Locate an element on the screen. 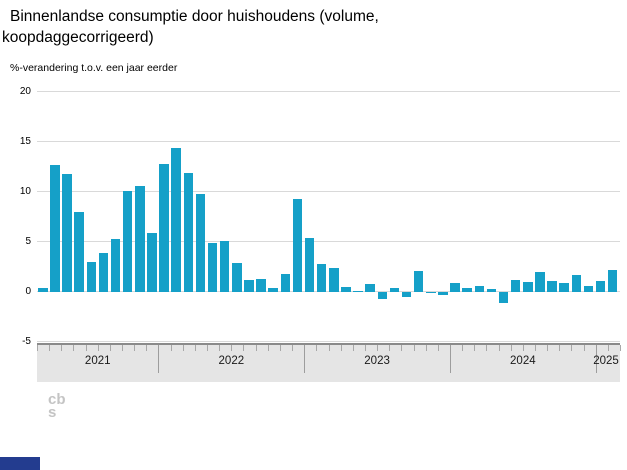  y-axis-tick-label: 15 is located at coordinates (25, 141).